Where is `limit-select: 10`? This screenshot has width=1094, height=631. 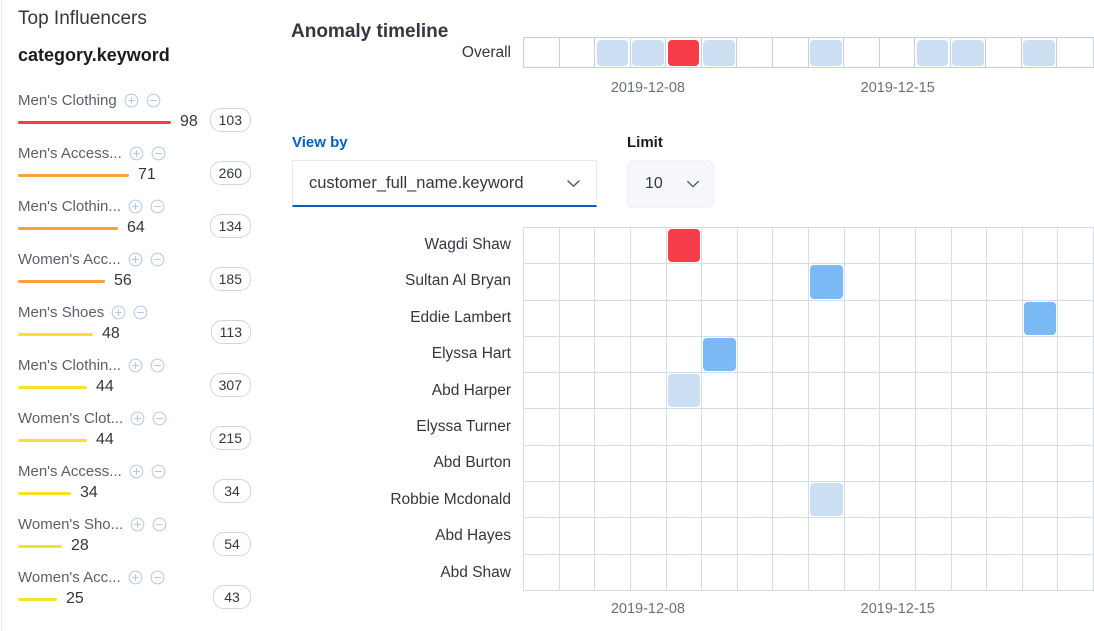 limit-select: 10 is located at coordinates (670, 184).